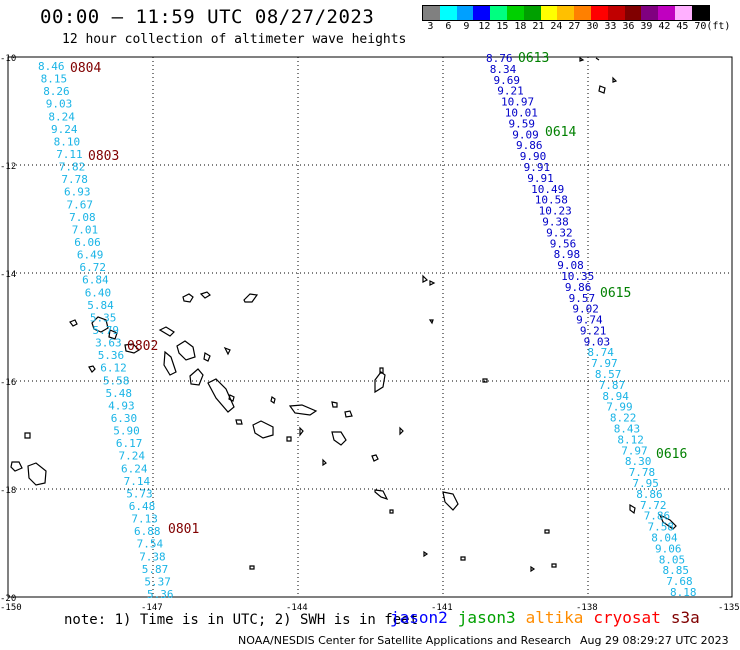  Describe the element at coordinates (700, 26) in the screenshot. I see `colorbar-label: 70` at that location.